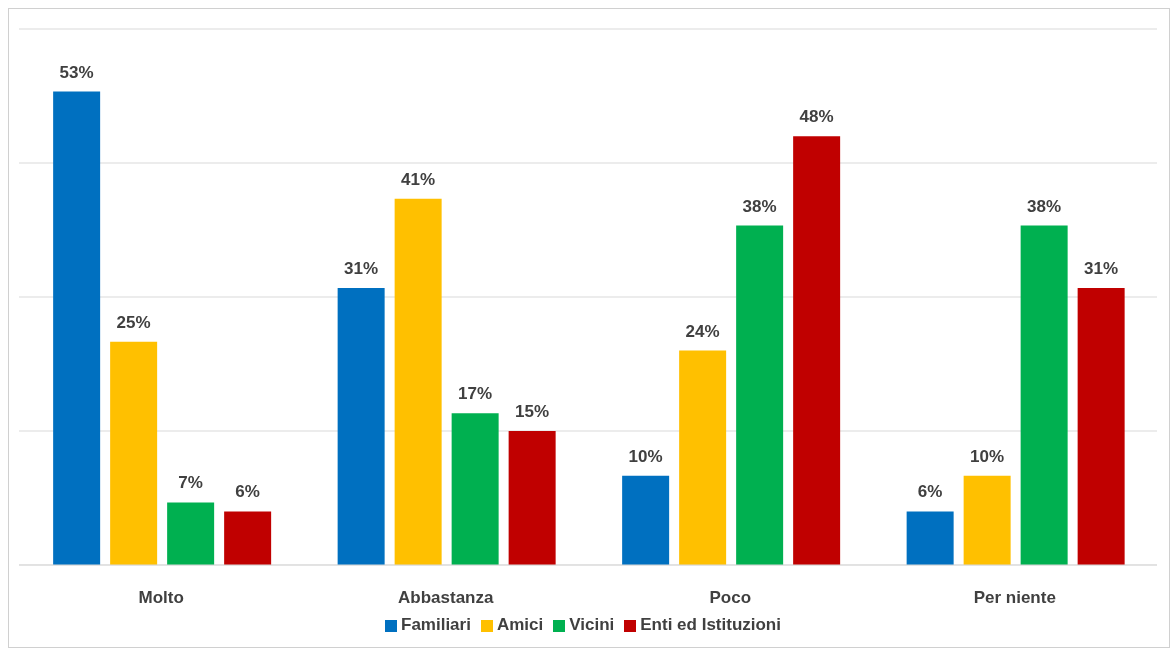  Describe the element at coordinates (436, 624) in the screenshot. I see `legend-label: Familiari` at that location.